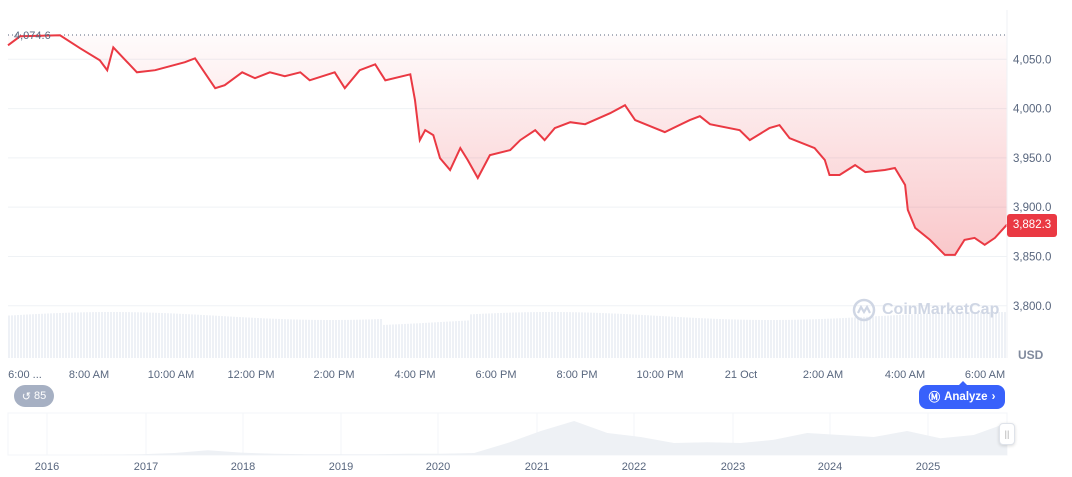  What do you see at coordinates (47, 467) in the screenshot?
I see `navigator-year-label: 2016` at bounding box center [47, 467].